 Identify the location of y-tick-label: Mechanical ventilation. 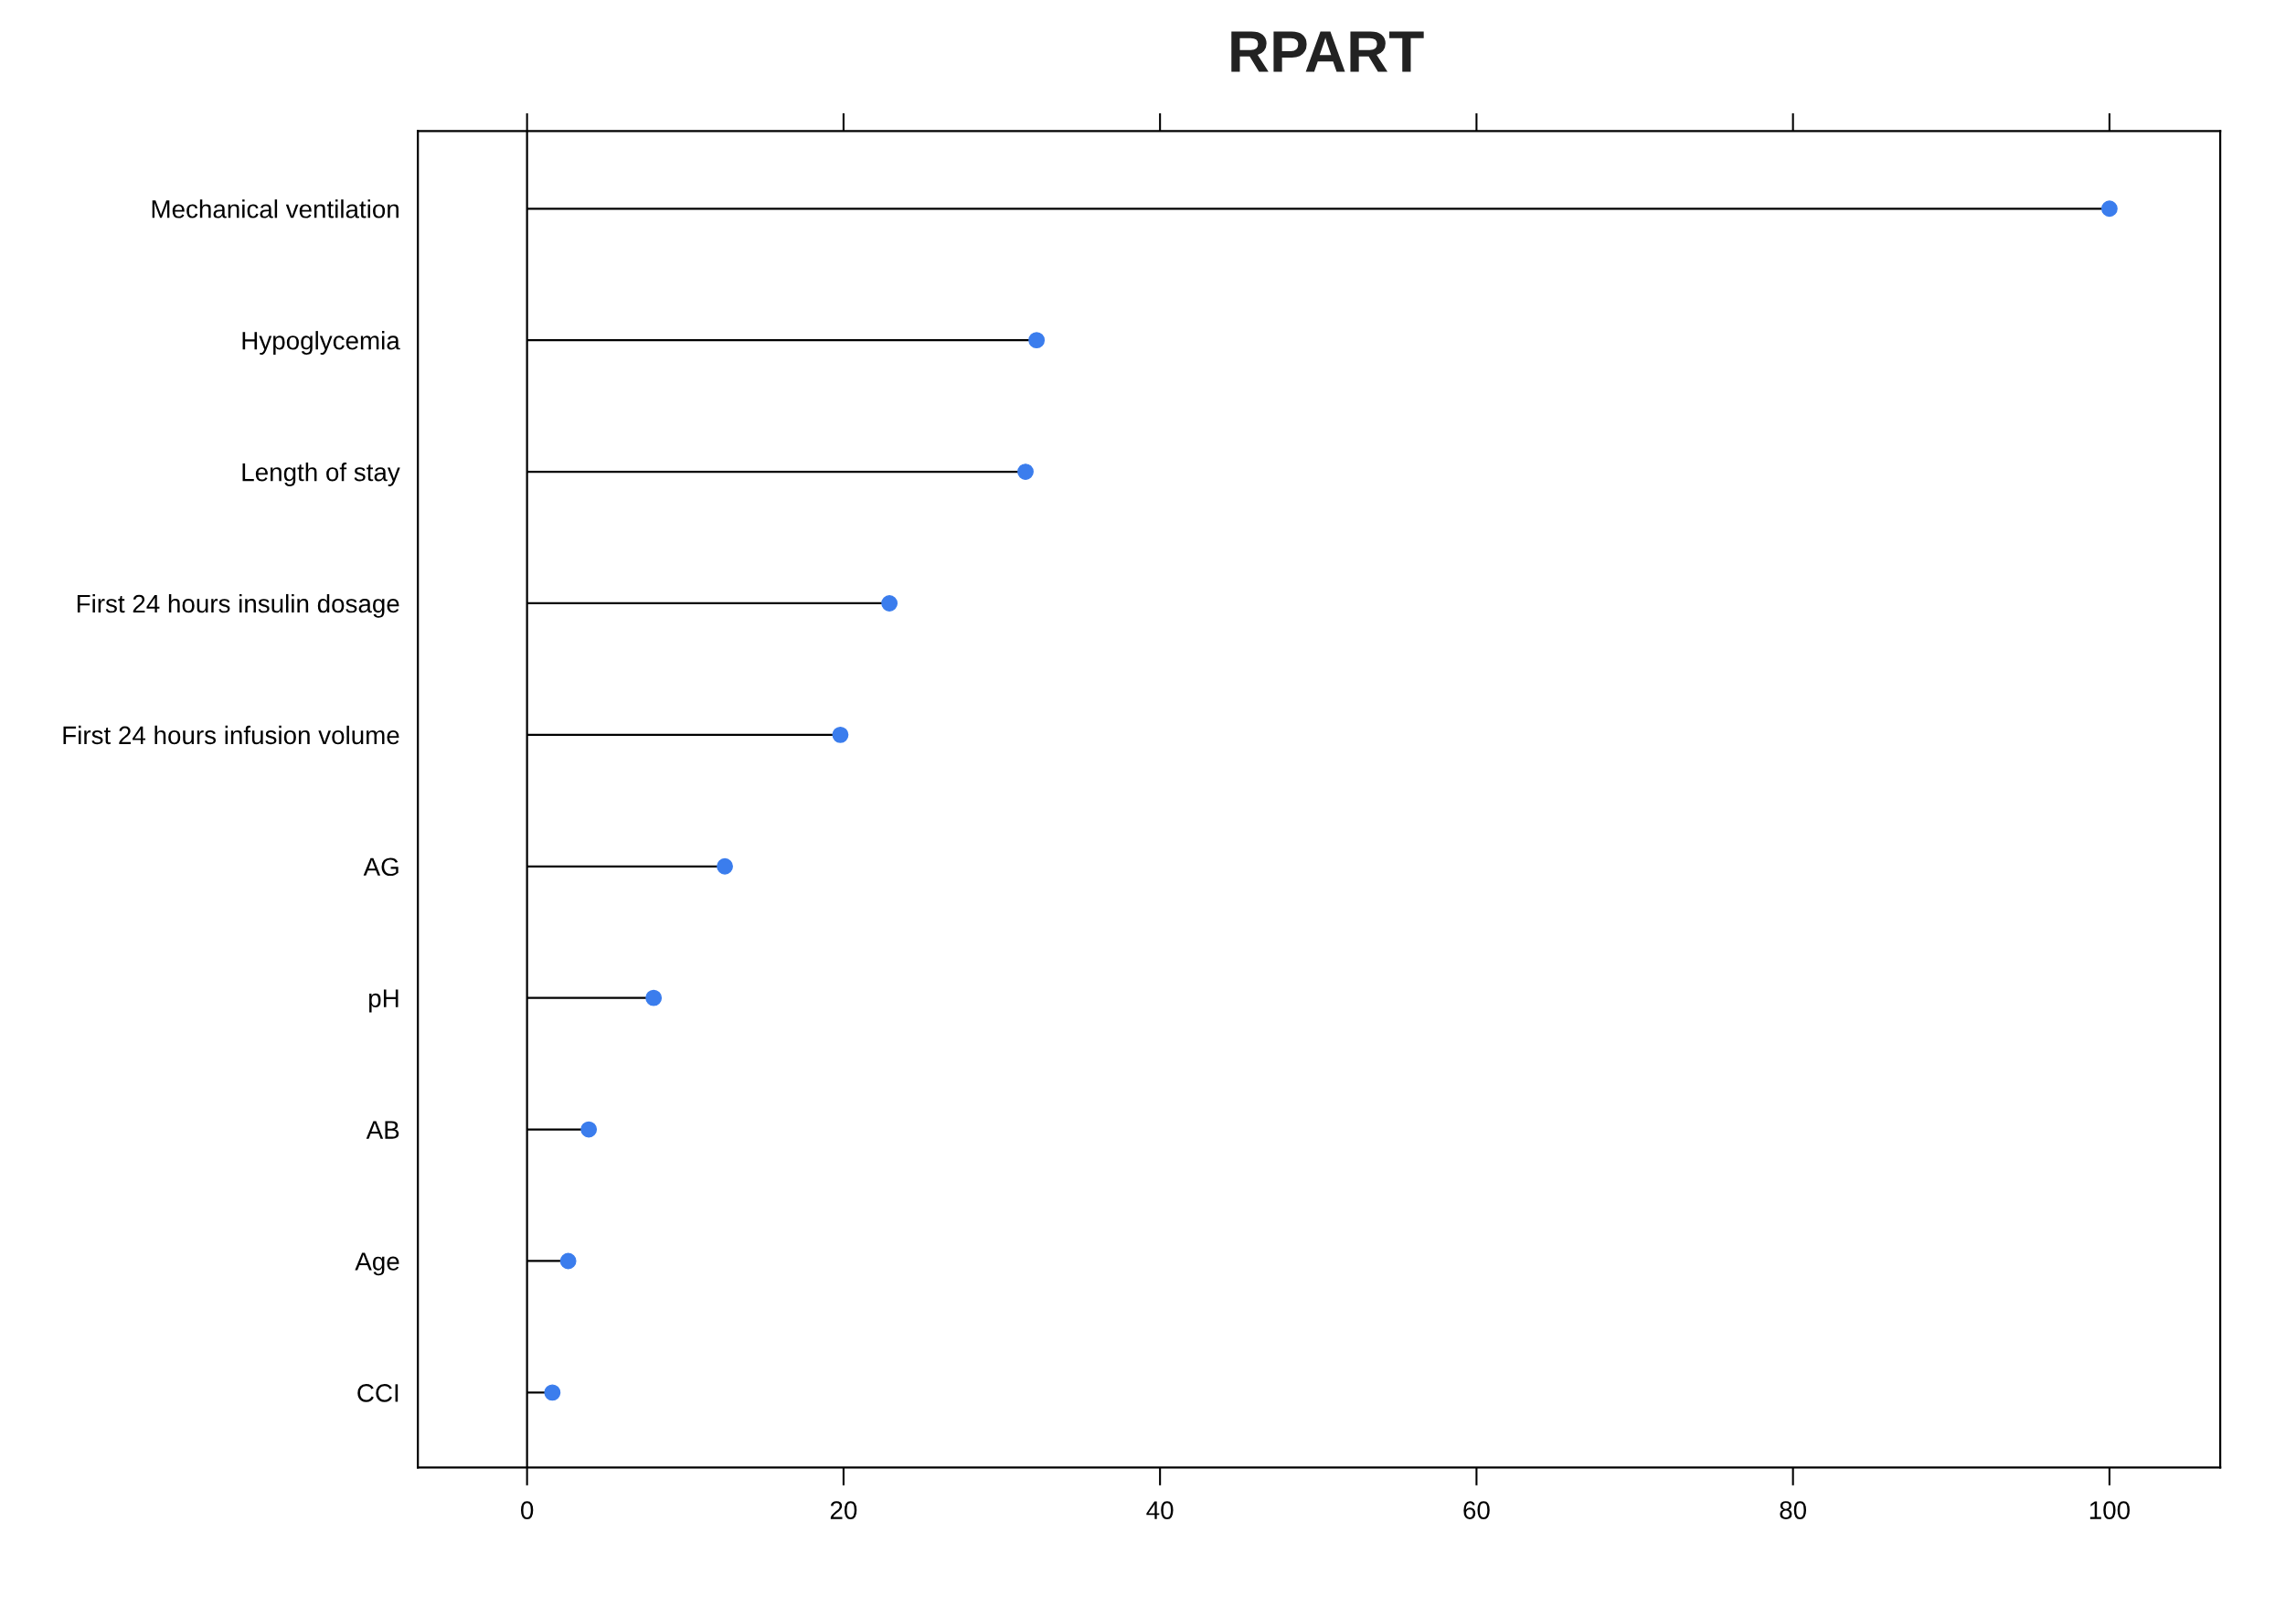
(275, 208).